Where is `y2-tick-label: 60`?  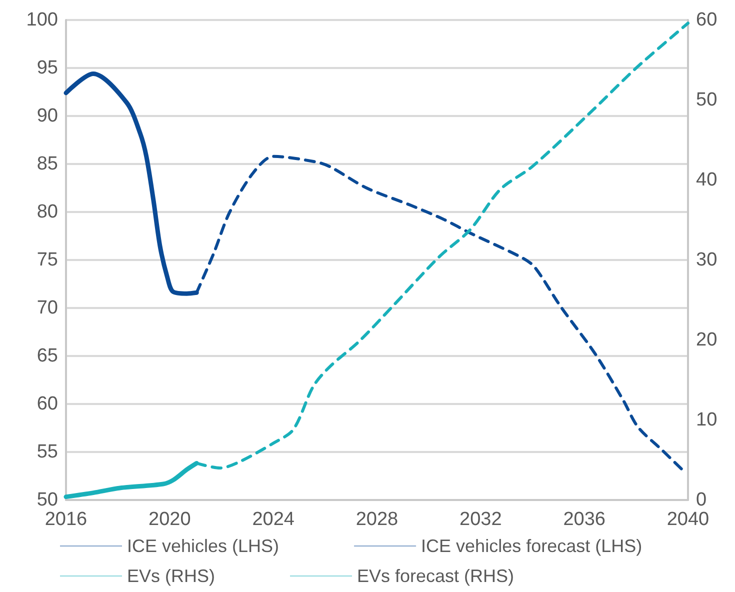 y2-tick-label: 60 is located at coordinates (707, 20).